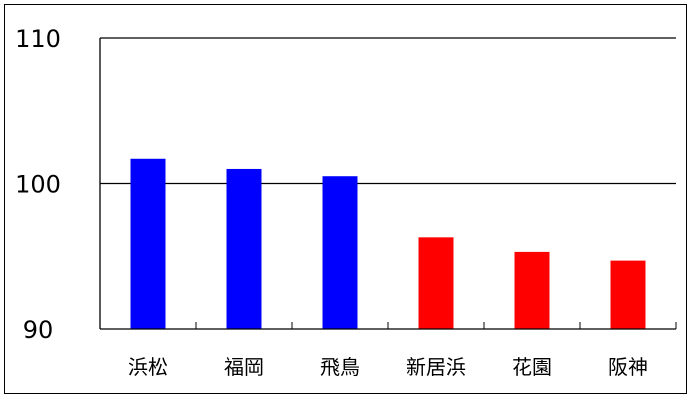 This screenshot has height=400, width=692. Describe the element at coordinates (532, 367) in the screenshot. I see `x-tick-label: 花園` at that location.